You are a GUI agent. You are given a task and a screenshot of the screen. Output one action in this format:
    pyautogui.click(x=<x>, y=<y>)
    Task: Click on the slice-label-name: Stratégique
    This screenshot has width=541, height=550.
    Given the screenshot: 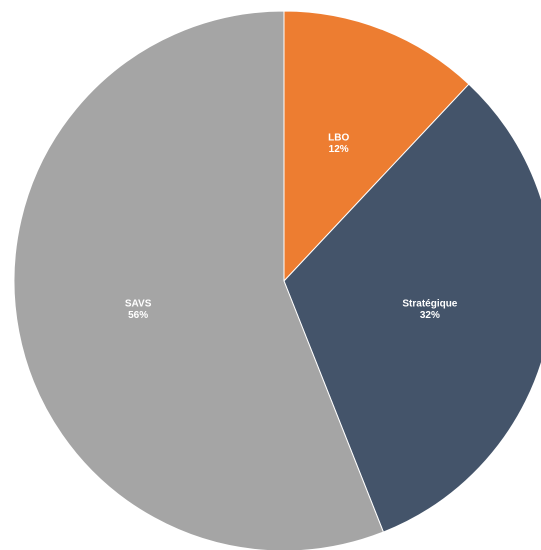 What is the action you would take?
    pyautogui.click(x=429, y=303)
    